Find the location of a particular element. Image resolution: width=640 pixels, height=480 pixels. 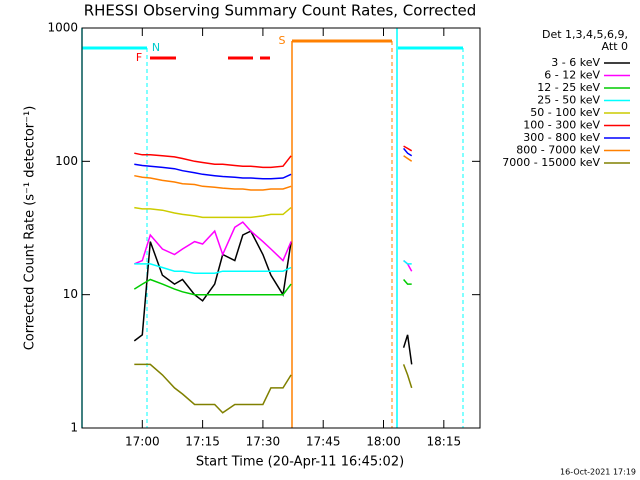

x-tick-label: 17:15 is located at coordinates (202, 442).